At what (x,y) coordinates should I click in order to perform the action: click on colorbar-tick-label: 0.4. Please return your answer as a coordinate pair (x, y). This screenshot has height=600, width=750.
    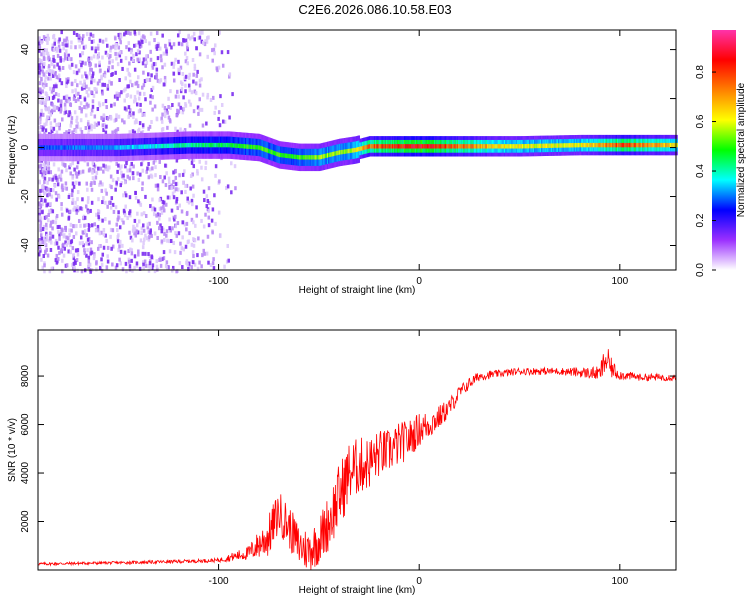
    Looking at the image, I should click on (700, 171).